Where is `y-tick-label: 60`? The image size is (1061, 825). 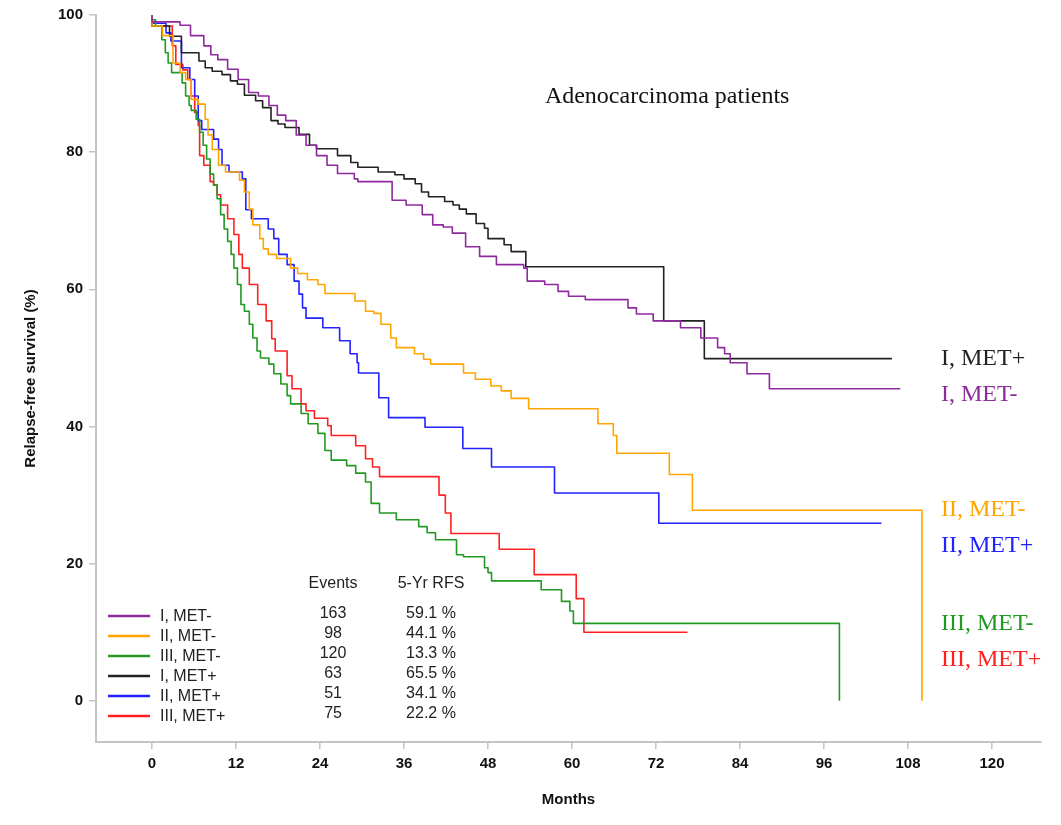
y-tick-label: 60 is located at coordinates (75, 288).